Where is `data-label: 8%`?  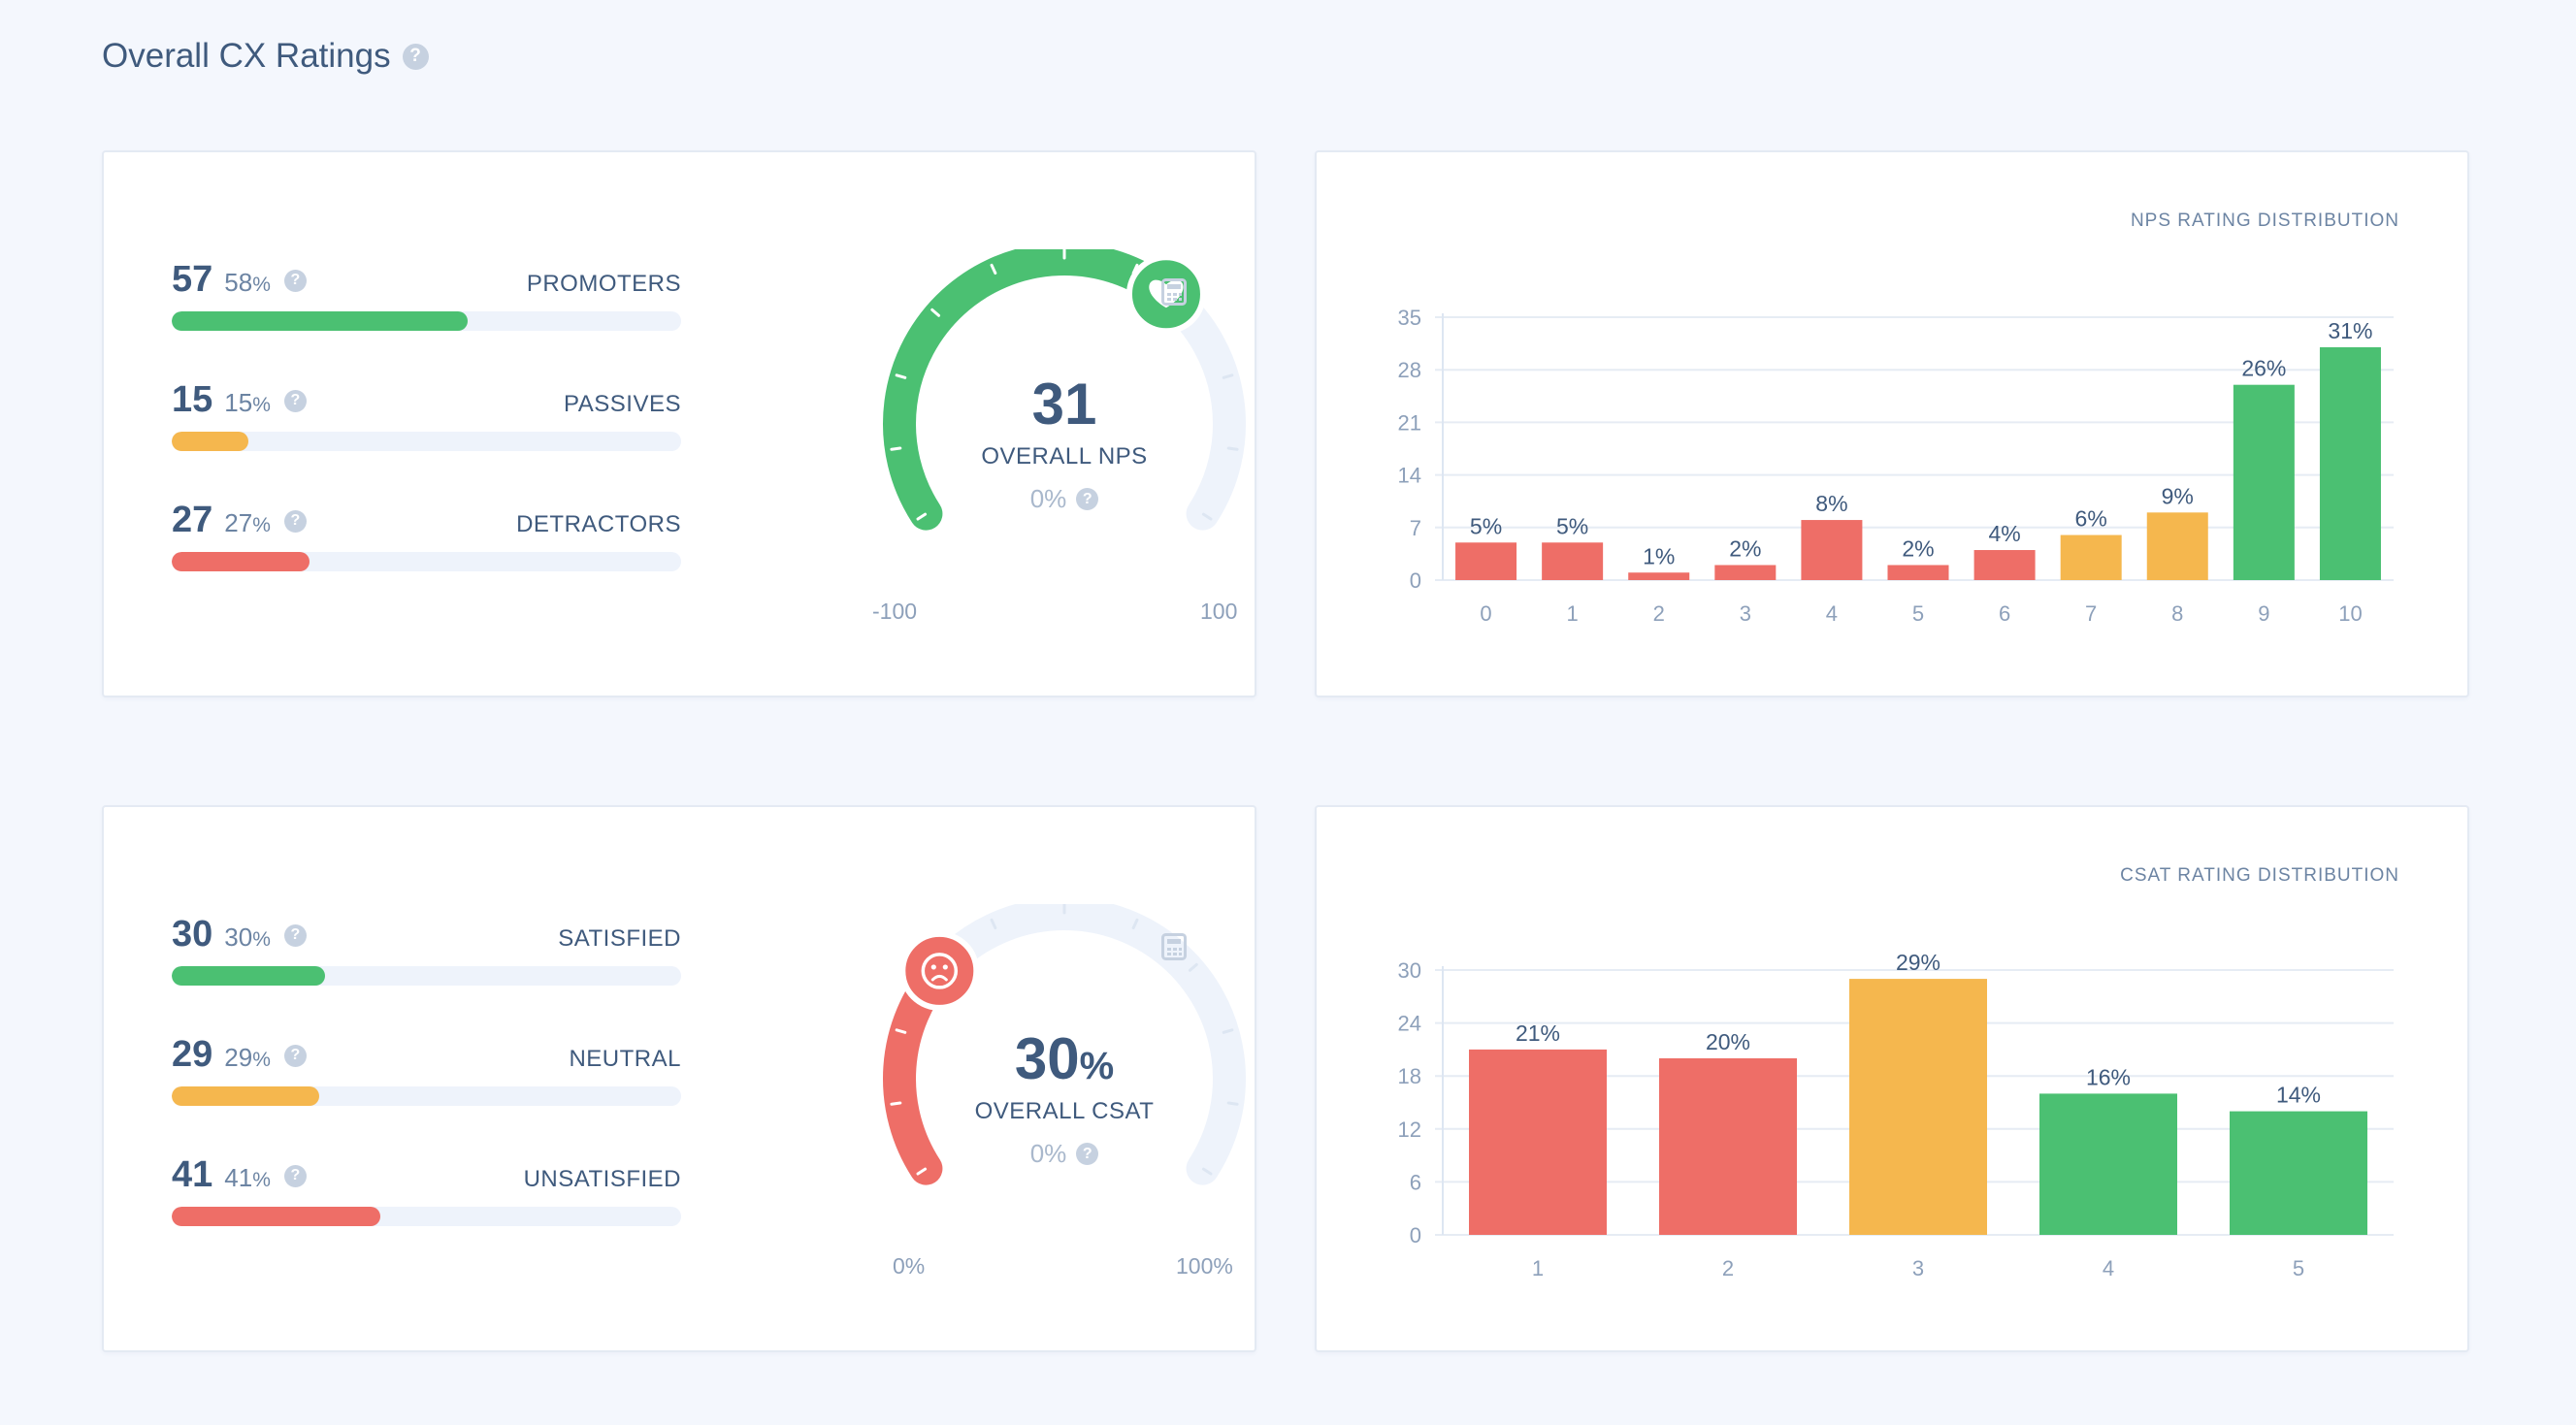
data-label: 8% is located at coordinates (1831, 503).